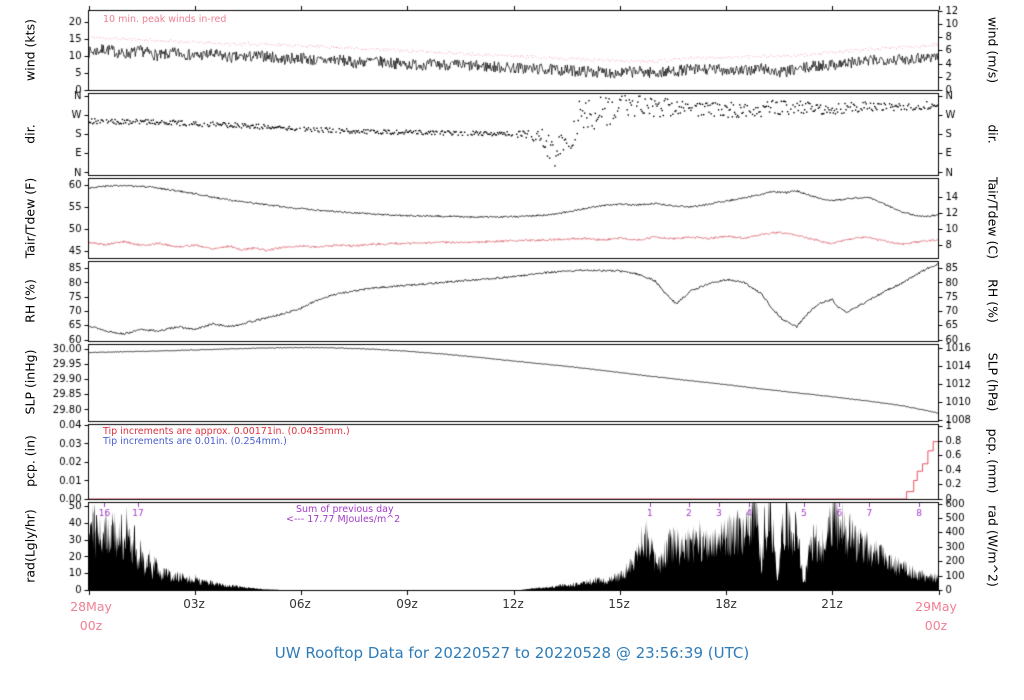  I want to click on x-tick-21z: 21z, so click(832, 604).